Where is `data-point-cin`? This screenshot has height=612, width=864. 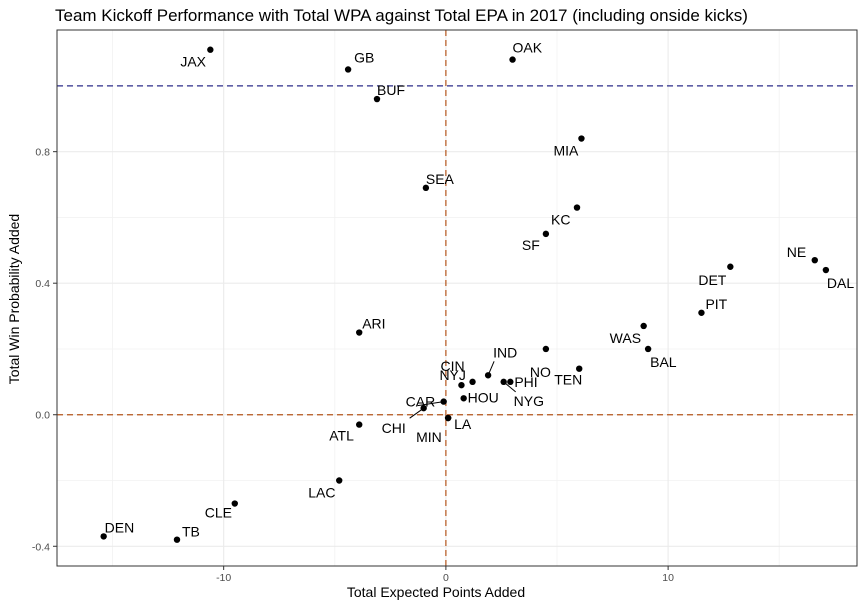
data-point-cin is located at coordinates (472, 382).